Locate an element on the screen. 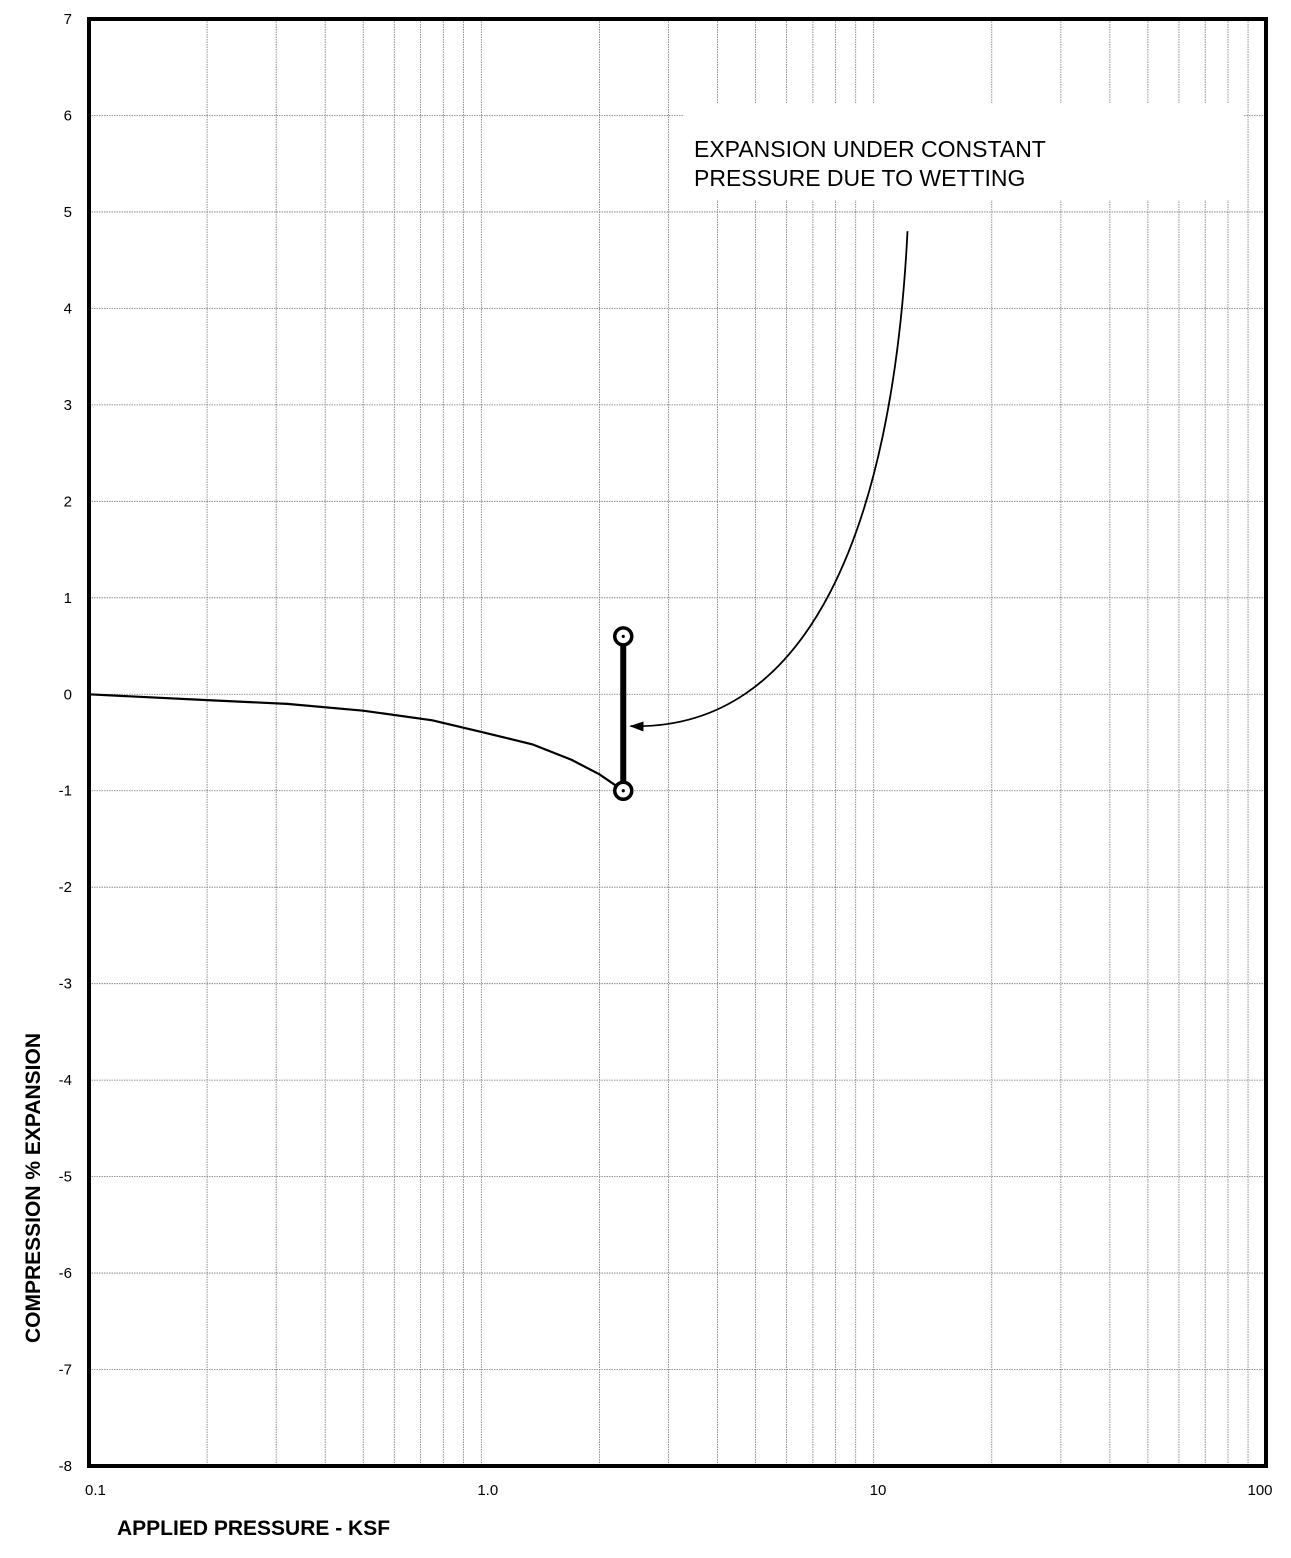 The height and width of the screenshot is (1558, 1291). y-axis-title: COMPRESSION % EXPANSION is located at coordinates (33, 1188).